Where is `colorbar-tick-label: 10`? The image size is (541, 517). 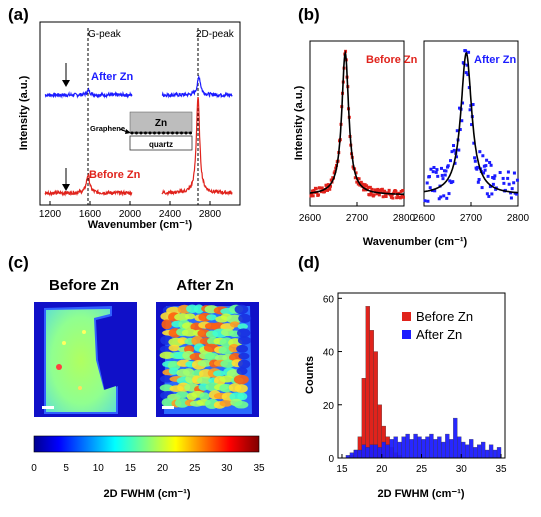
colorbar-tick-label: 10 is located at coordinates (99, 468).